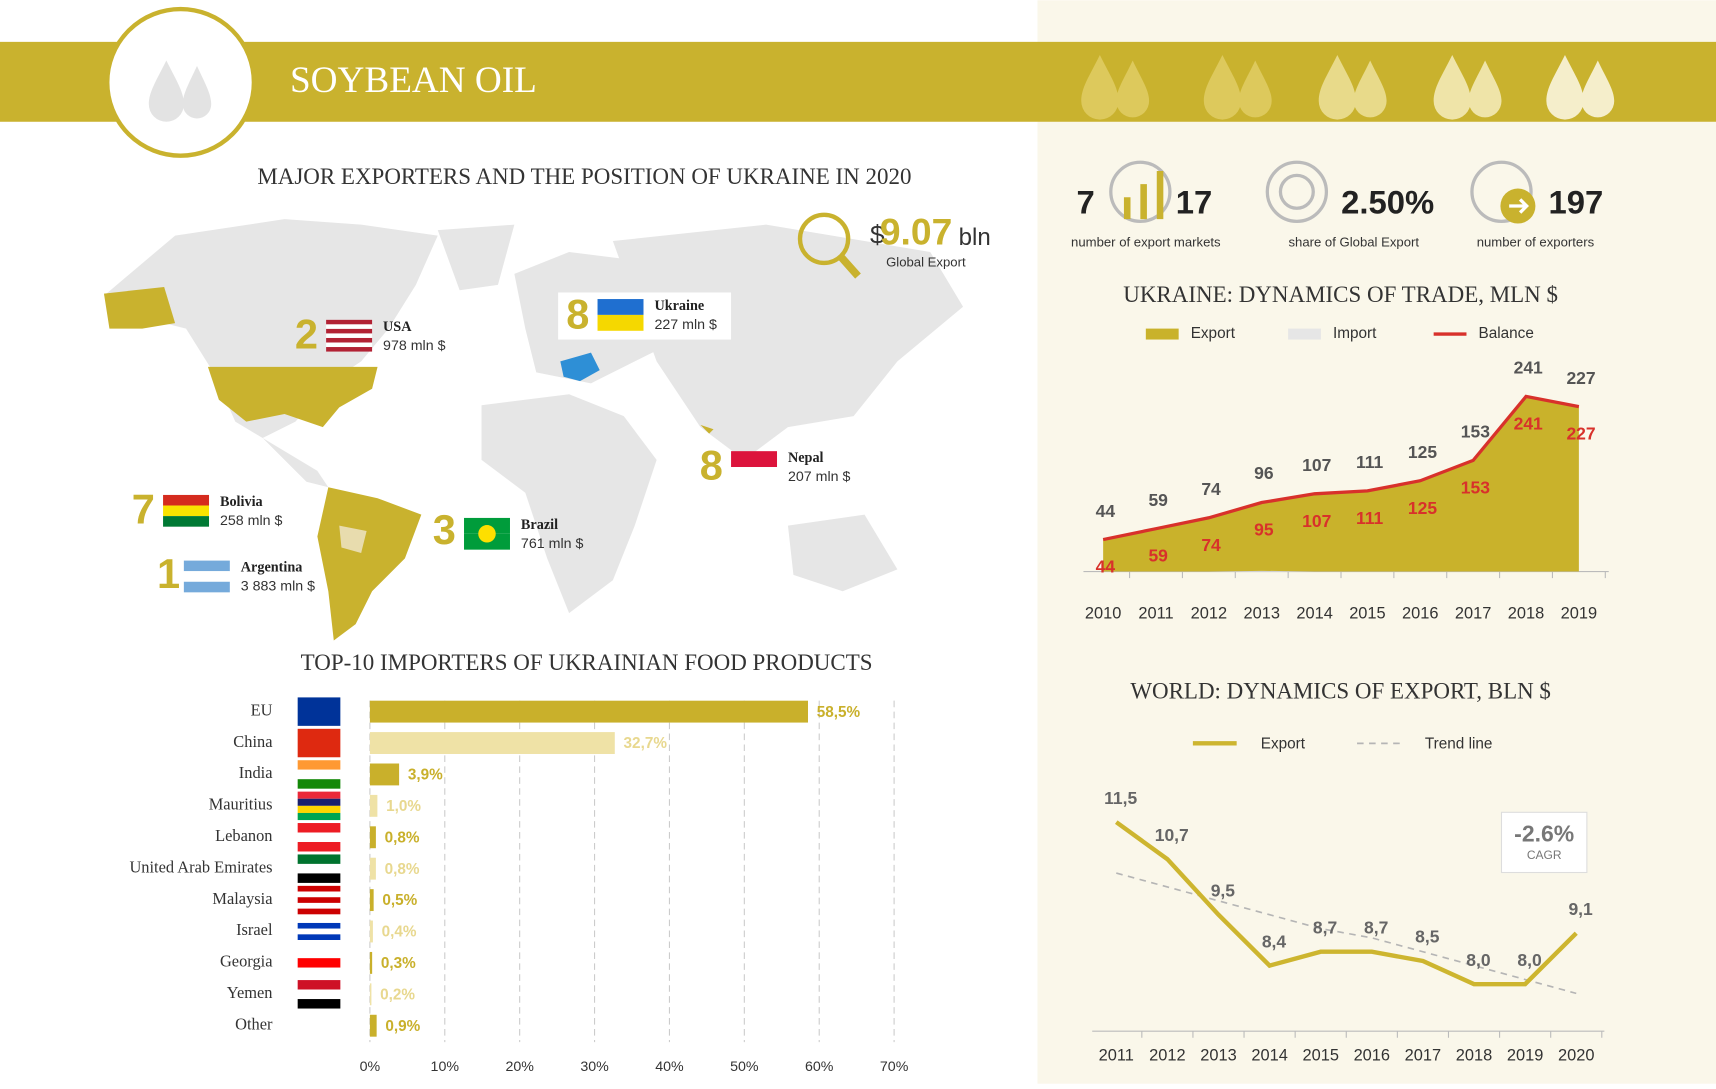 The image size is (1716, 1089). I want to click on value-label: 125, so click(1422, 452).